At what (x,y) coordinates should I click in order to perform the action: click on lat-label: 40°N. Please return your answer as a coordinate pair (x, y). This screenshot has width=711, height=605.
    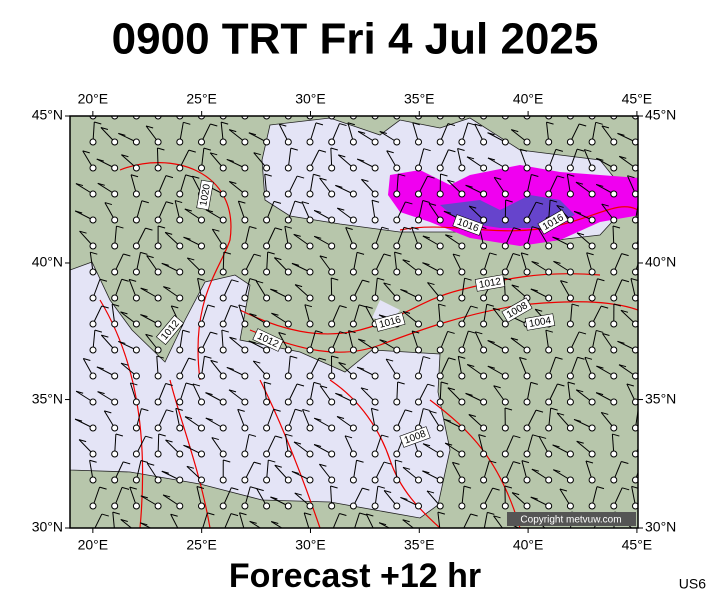
    Looking at the image, I should click on (660, 262).